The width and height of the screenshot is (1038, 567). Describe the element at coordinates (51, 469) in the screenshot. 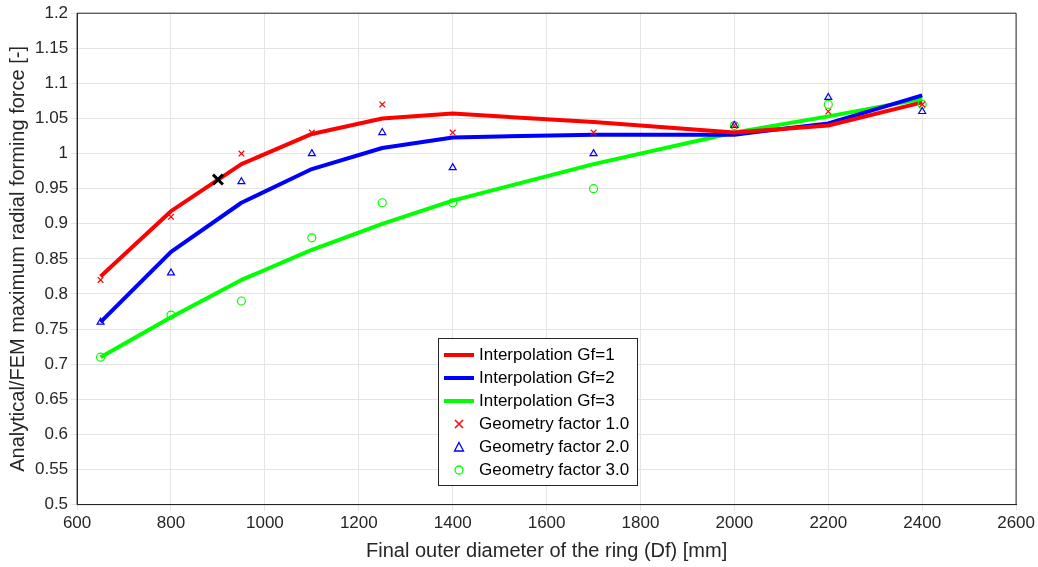

I see `y-tick-label: 0.55` at that location.